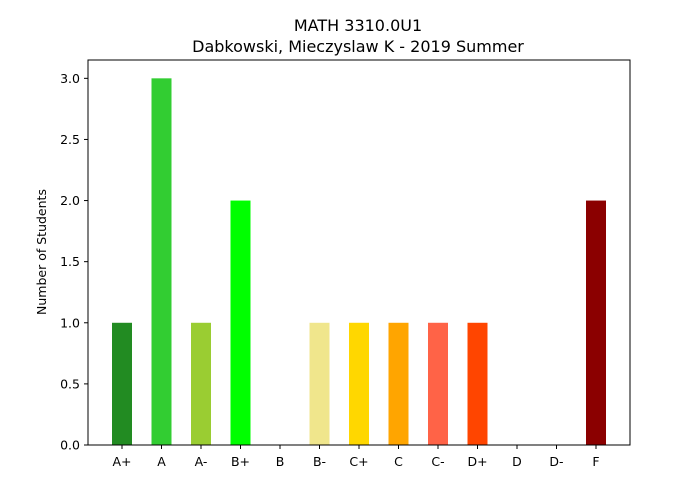 This screenshot has width=700, height=504. I want to click on y-tick-label: 3.0, so click(70, 78).